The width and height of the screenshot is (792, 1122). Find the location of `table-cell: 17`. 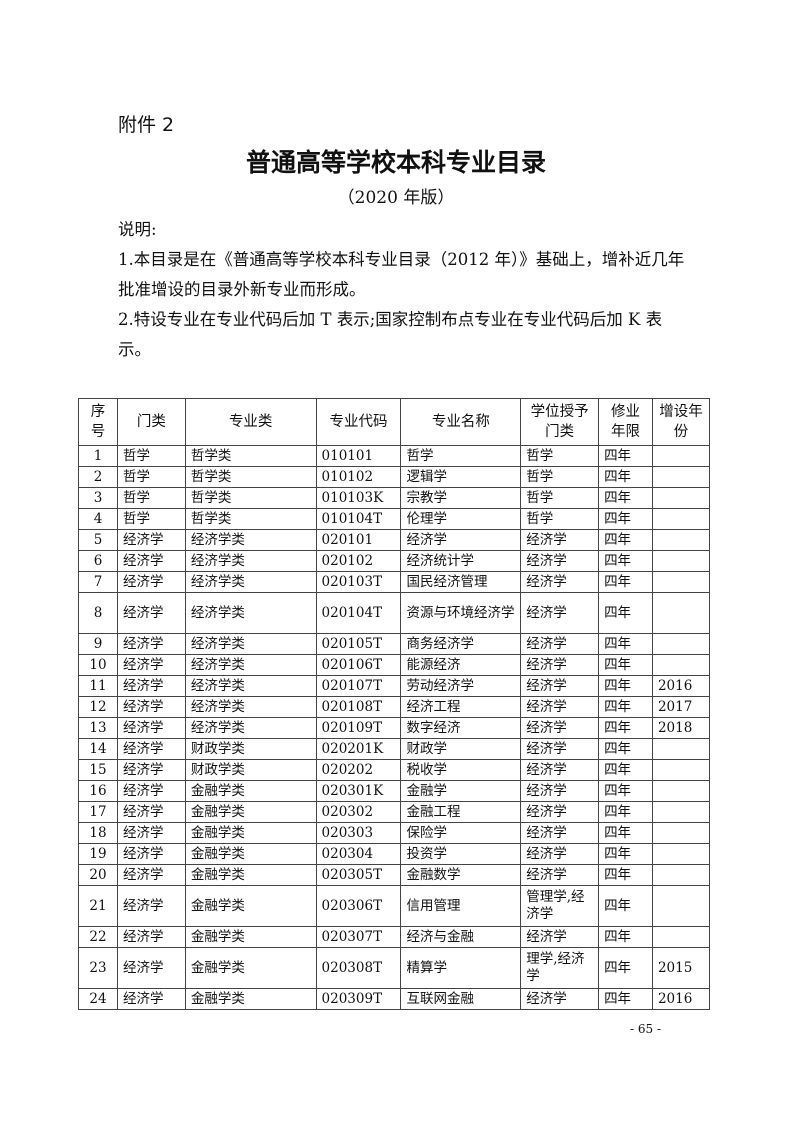

table-cell: 17 is located at coordinates (98, 812).